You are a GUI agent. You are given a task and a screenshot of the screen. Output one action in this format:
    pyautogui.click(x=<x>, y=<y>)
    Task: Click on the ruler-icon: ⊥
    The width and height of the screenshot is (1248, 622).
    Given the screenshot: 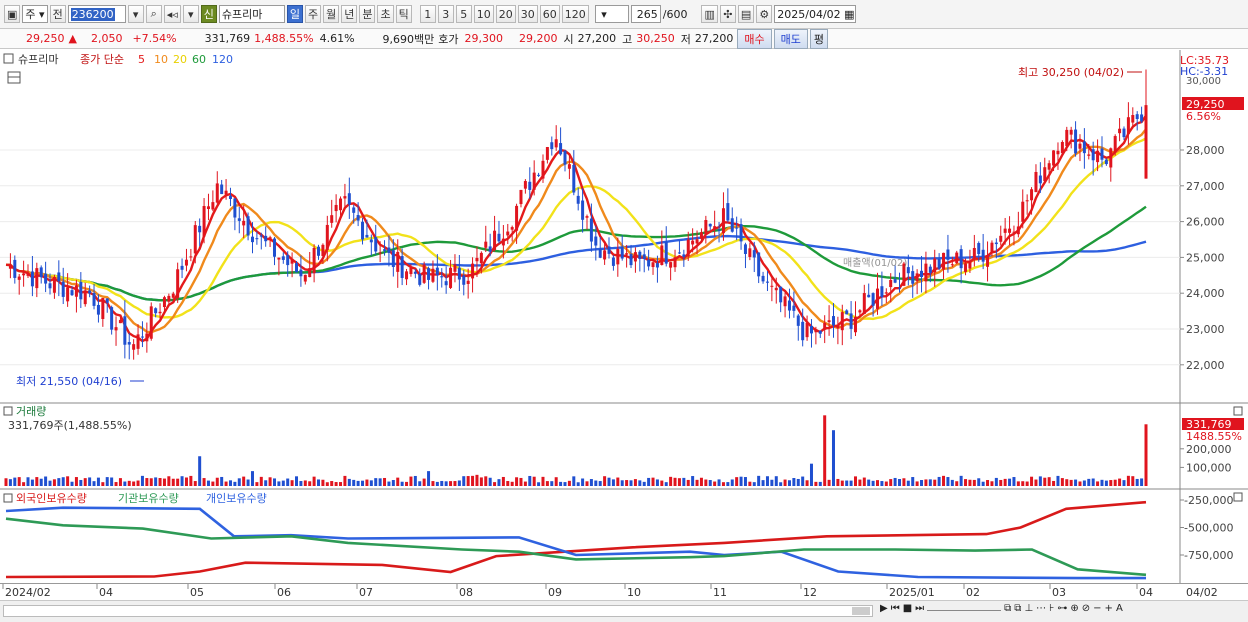 What is the action you would take?
    pyautogui.click(x=1029, y=608)
    